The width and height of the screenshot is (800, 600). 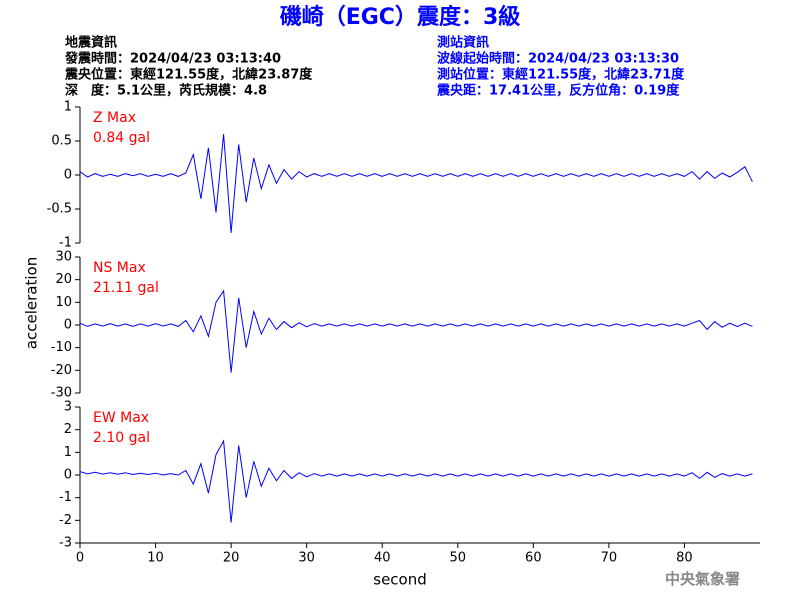 What do you see at coordinates (68, 407) in the screenshot?
I see `y-tick-label: 3` at bounding box center [68, 407].